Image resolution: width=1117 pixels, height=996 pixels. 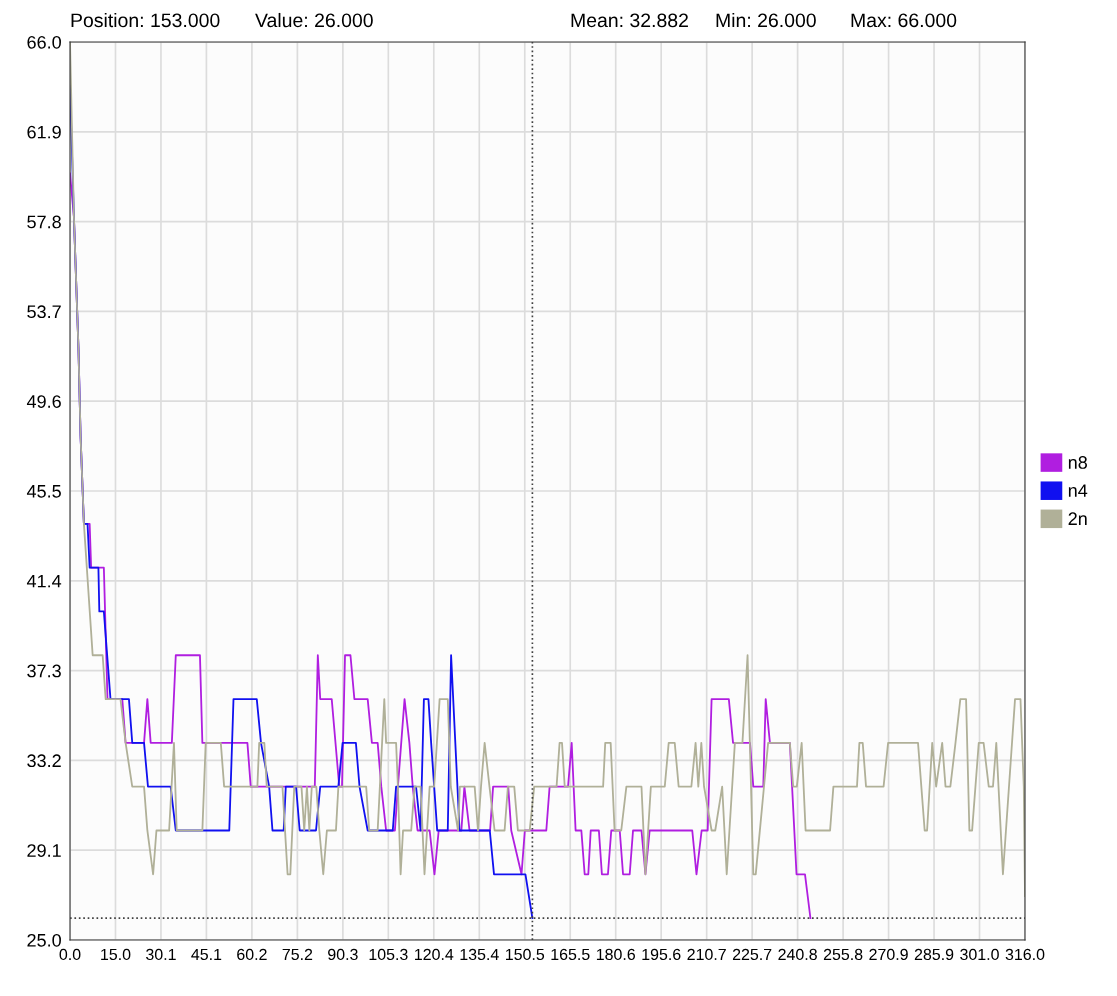 What do you see at coordinates (1077, 518) in the screenshot?
I see `legend-label: 2n` at bounding box center [1077, 518].